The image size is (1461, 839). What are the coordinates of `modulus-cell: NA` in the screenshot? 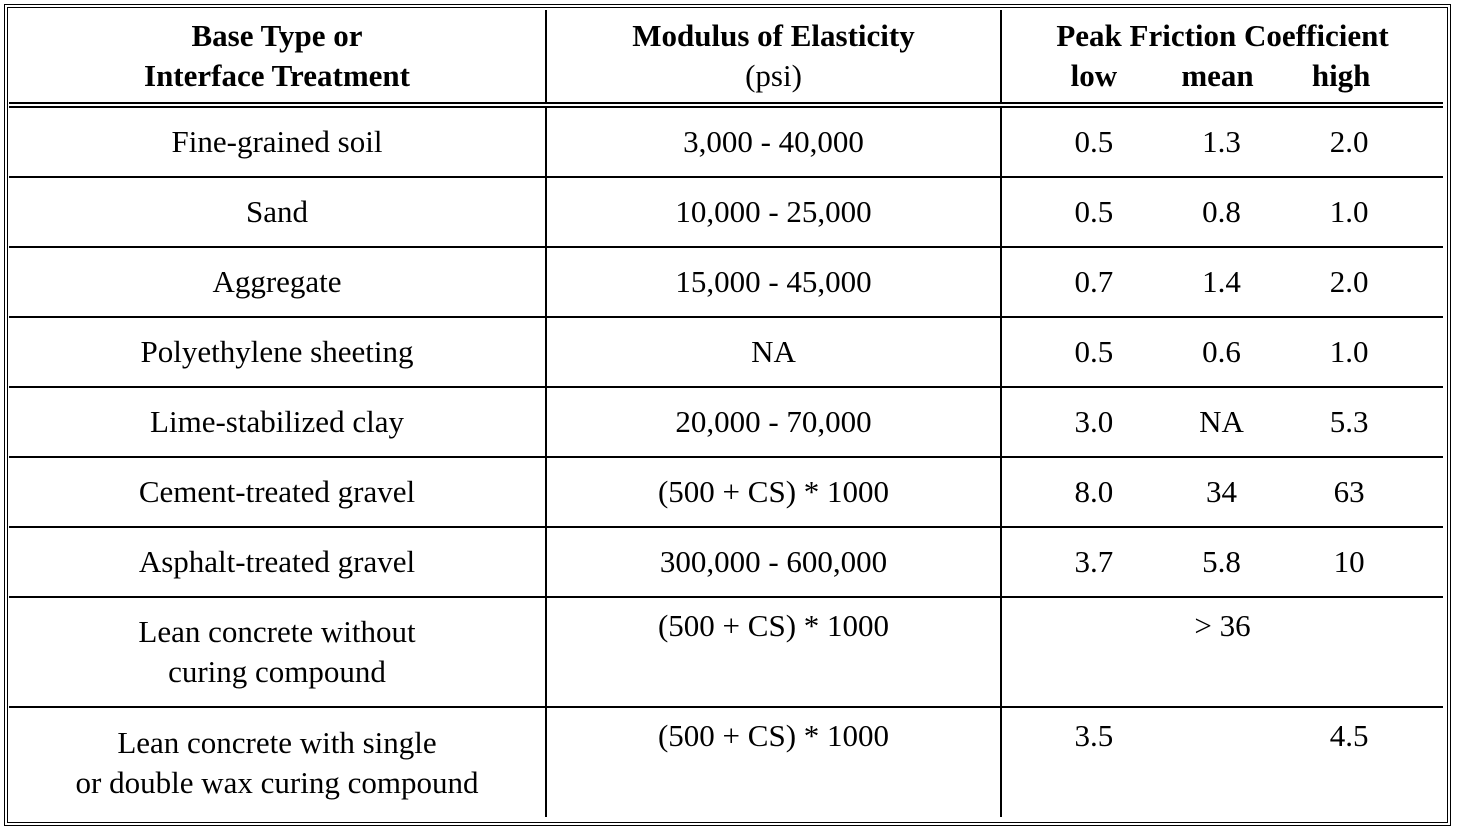 It's located at (773, 352).